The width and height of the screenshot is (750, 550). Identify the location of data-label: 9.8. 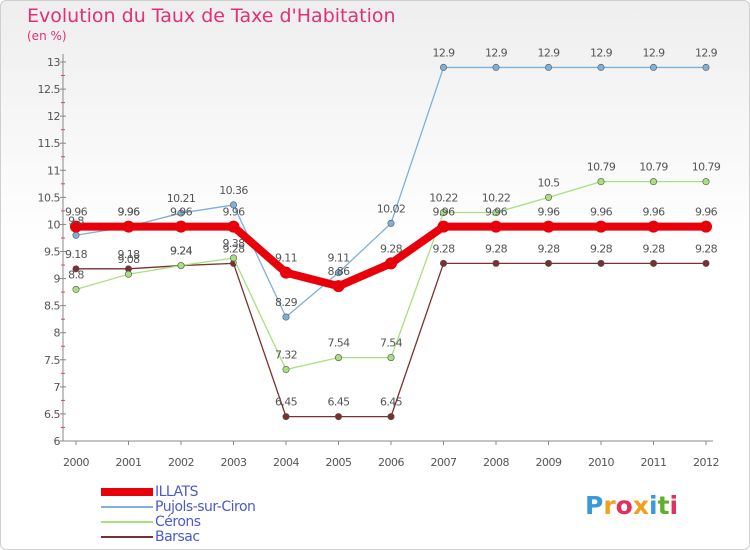
(76, 220).